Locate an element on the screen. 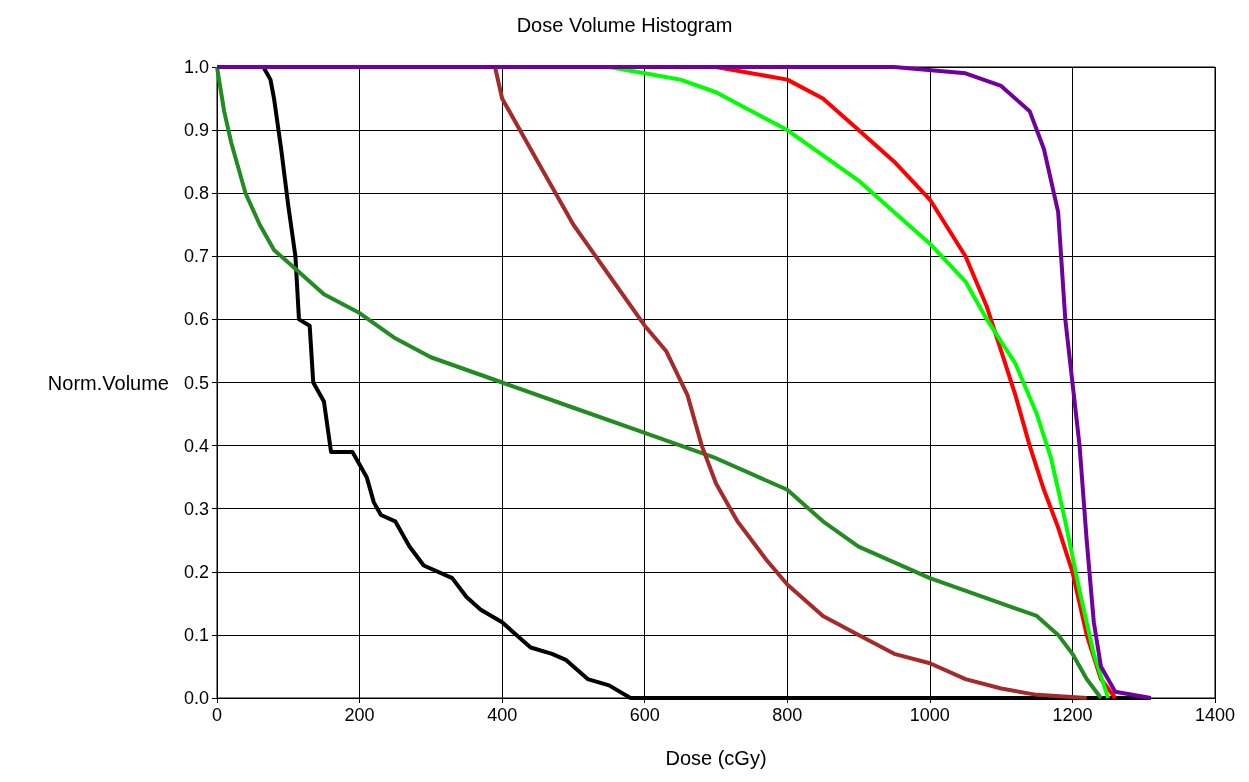 This screenshot has width=1249, height=782. x-tick-label: 0 is located at coordinates (217, 715).